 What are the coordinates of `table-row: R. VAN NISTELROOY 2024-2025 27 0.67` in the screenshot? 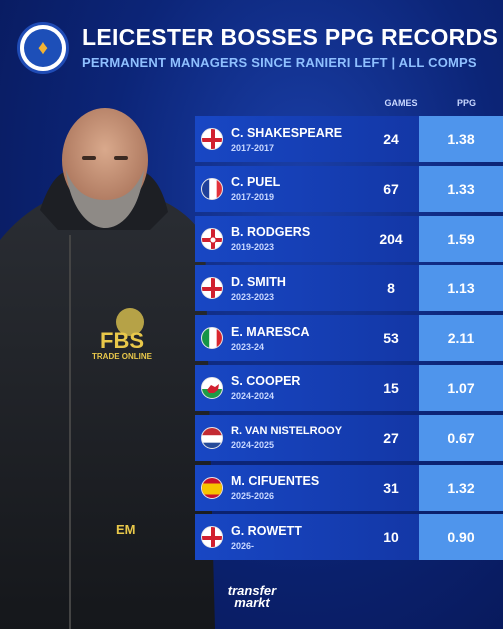 It's located at (349, 437).